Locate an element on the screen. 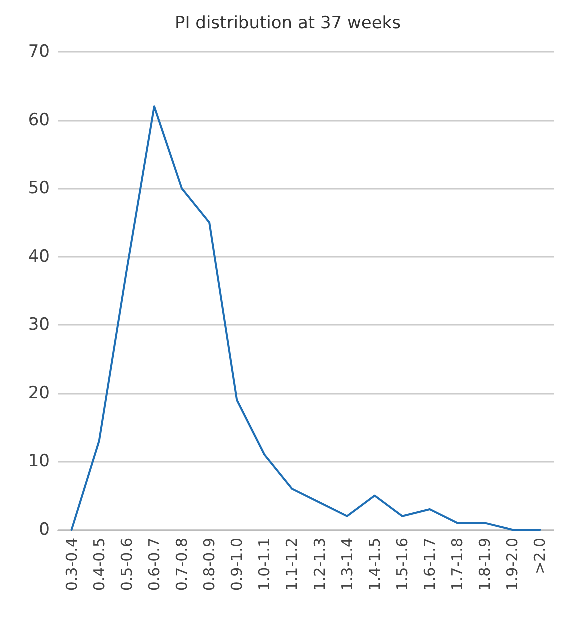 The height and width of the screenshot is (626, 576). x-tick-label: 0.7-0.8 is located at coordinates (182, 565).